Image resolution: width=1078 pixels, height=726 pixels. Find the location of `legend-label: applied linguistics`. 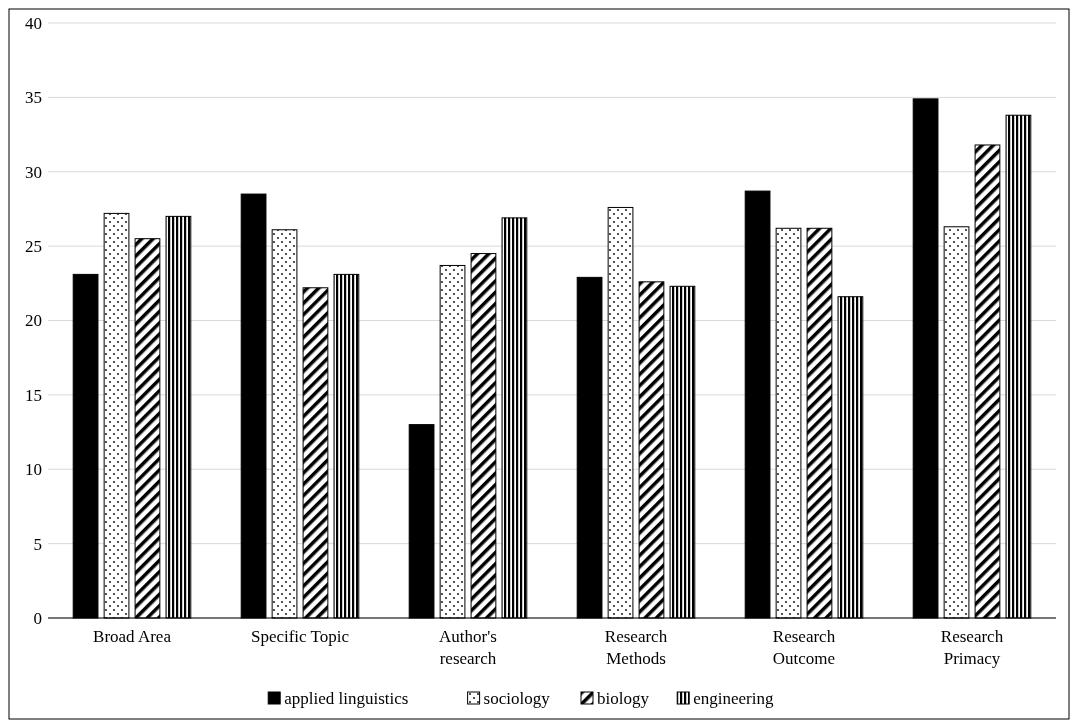

legend-label: applied linguistics is located at coordinates (346, 698).